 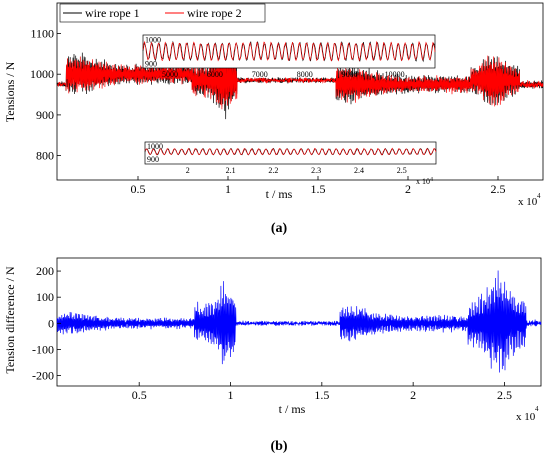 What do you see at coordinates (45, 115) in the screenshot?
I see `panel-a-y-tick-label: 900` at bounding box center [45, 115].